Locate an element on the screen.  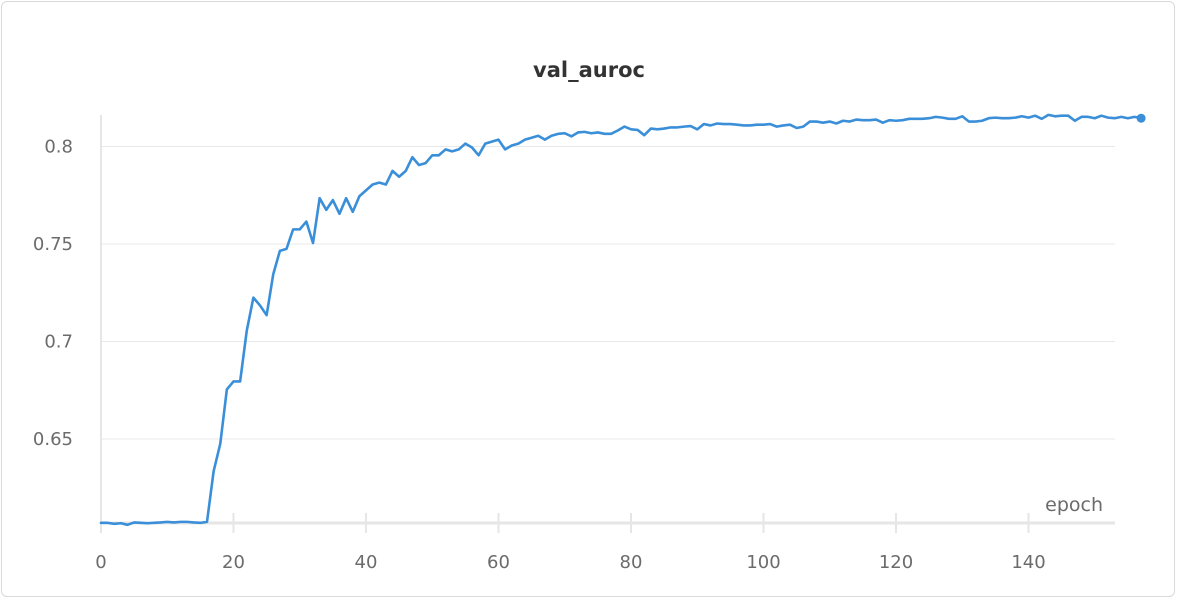
last-point-marker is located at coordinates (1141, 118).